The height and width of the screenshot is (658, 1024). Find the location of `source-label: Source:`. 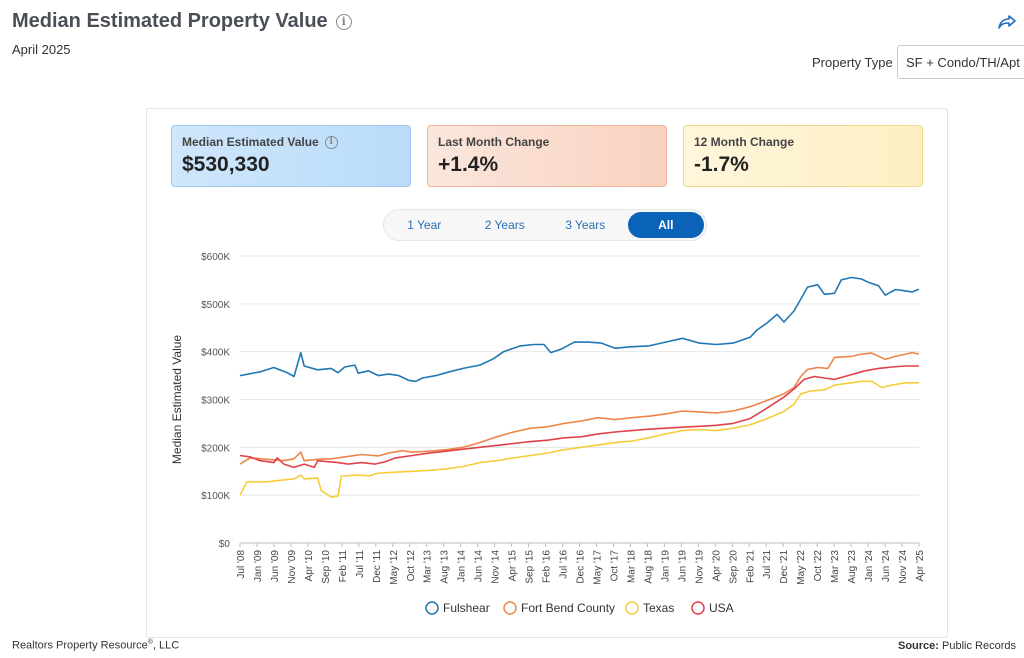

source-label: Source: is located at coordinates (918, 646).